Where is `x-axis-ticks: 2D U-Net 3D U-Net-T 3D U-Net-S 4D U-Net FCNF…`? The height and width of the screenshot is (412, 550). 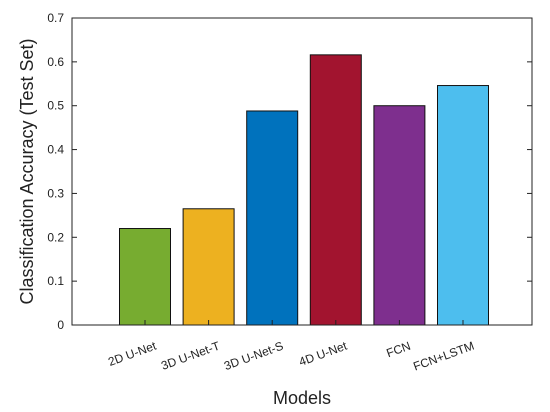 x-axis-ticks: 2D U-Net 3D U-Net-T 3D U-Net-S 4D U-Net FCNF… is located at coordinates (291, 347).